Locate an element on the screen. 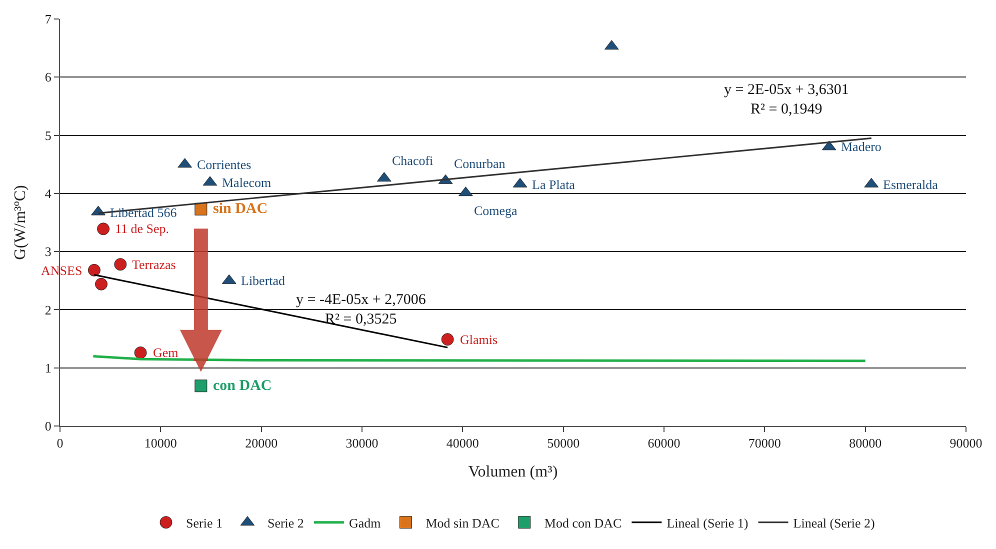  y-tick-label: 1 is located at coordinates (48, 368).